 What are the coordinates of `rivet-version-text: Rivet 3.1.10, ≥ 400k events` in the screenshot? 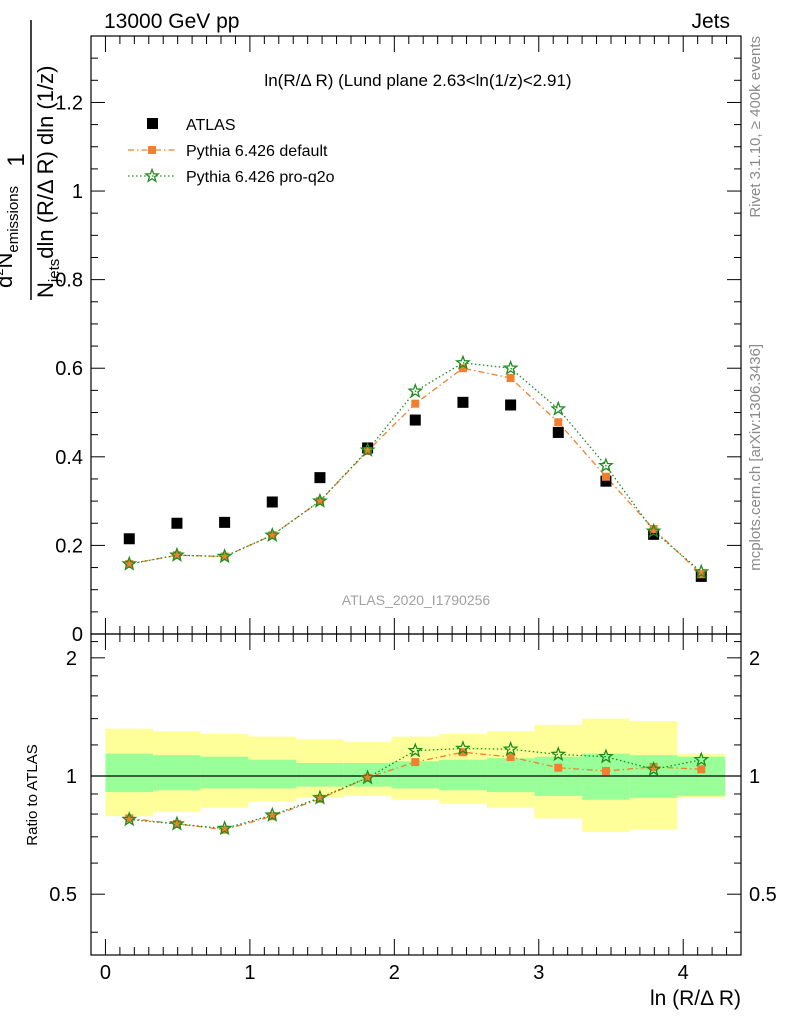 It's located at (755, 127).